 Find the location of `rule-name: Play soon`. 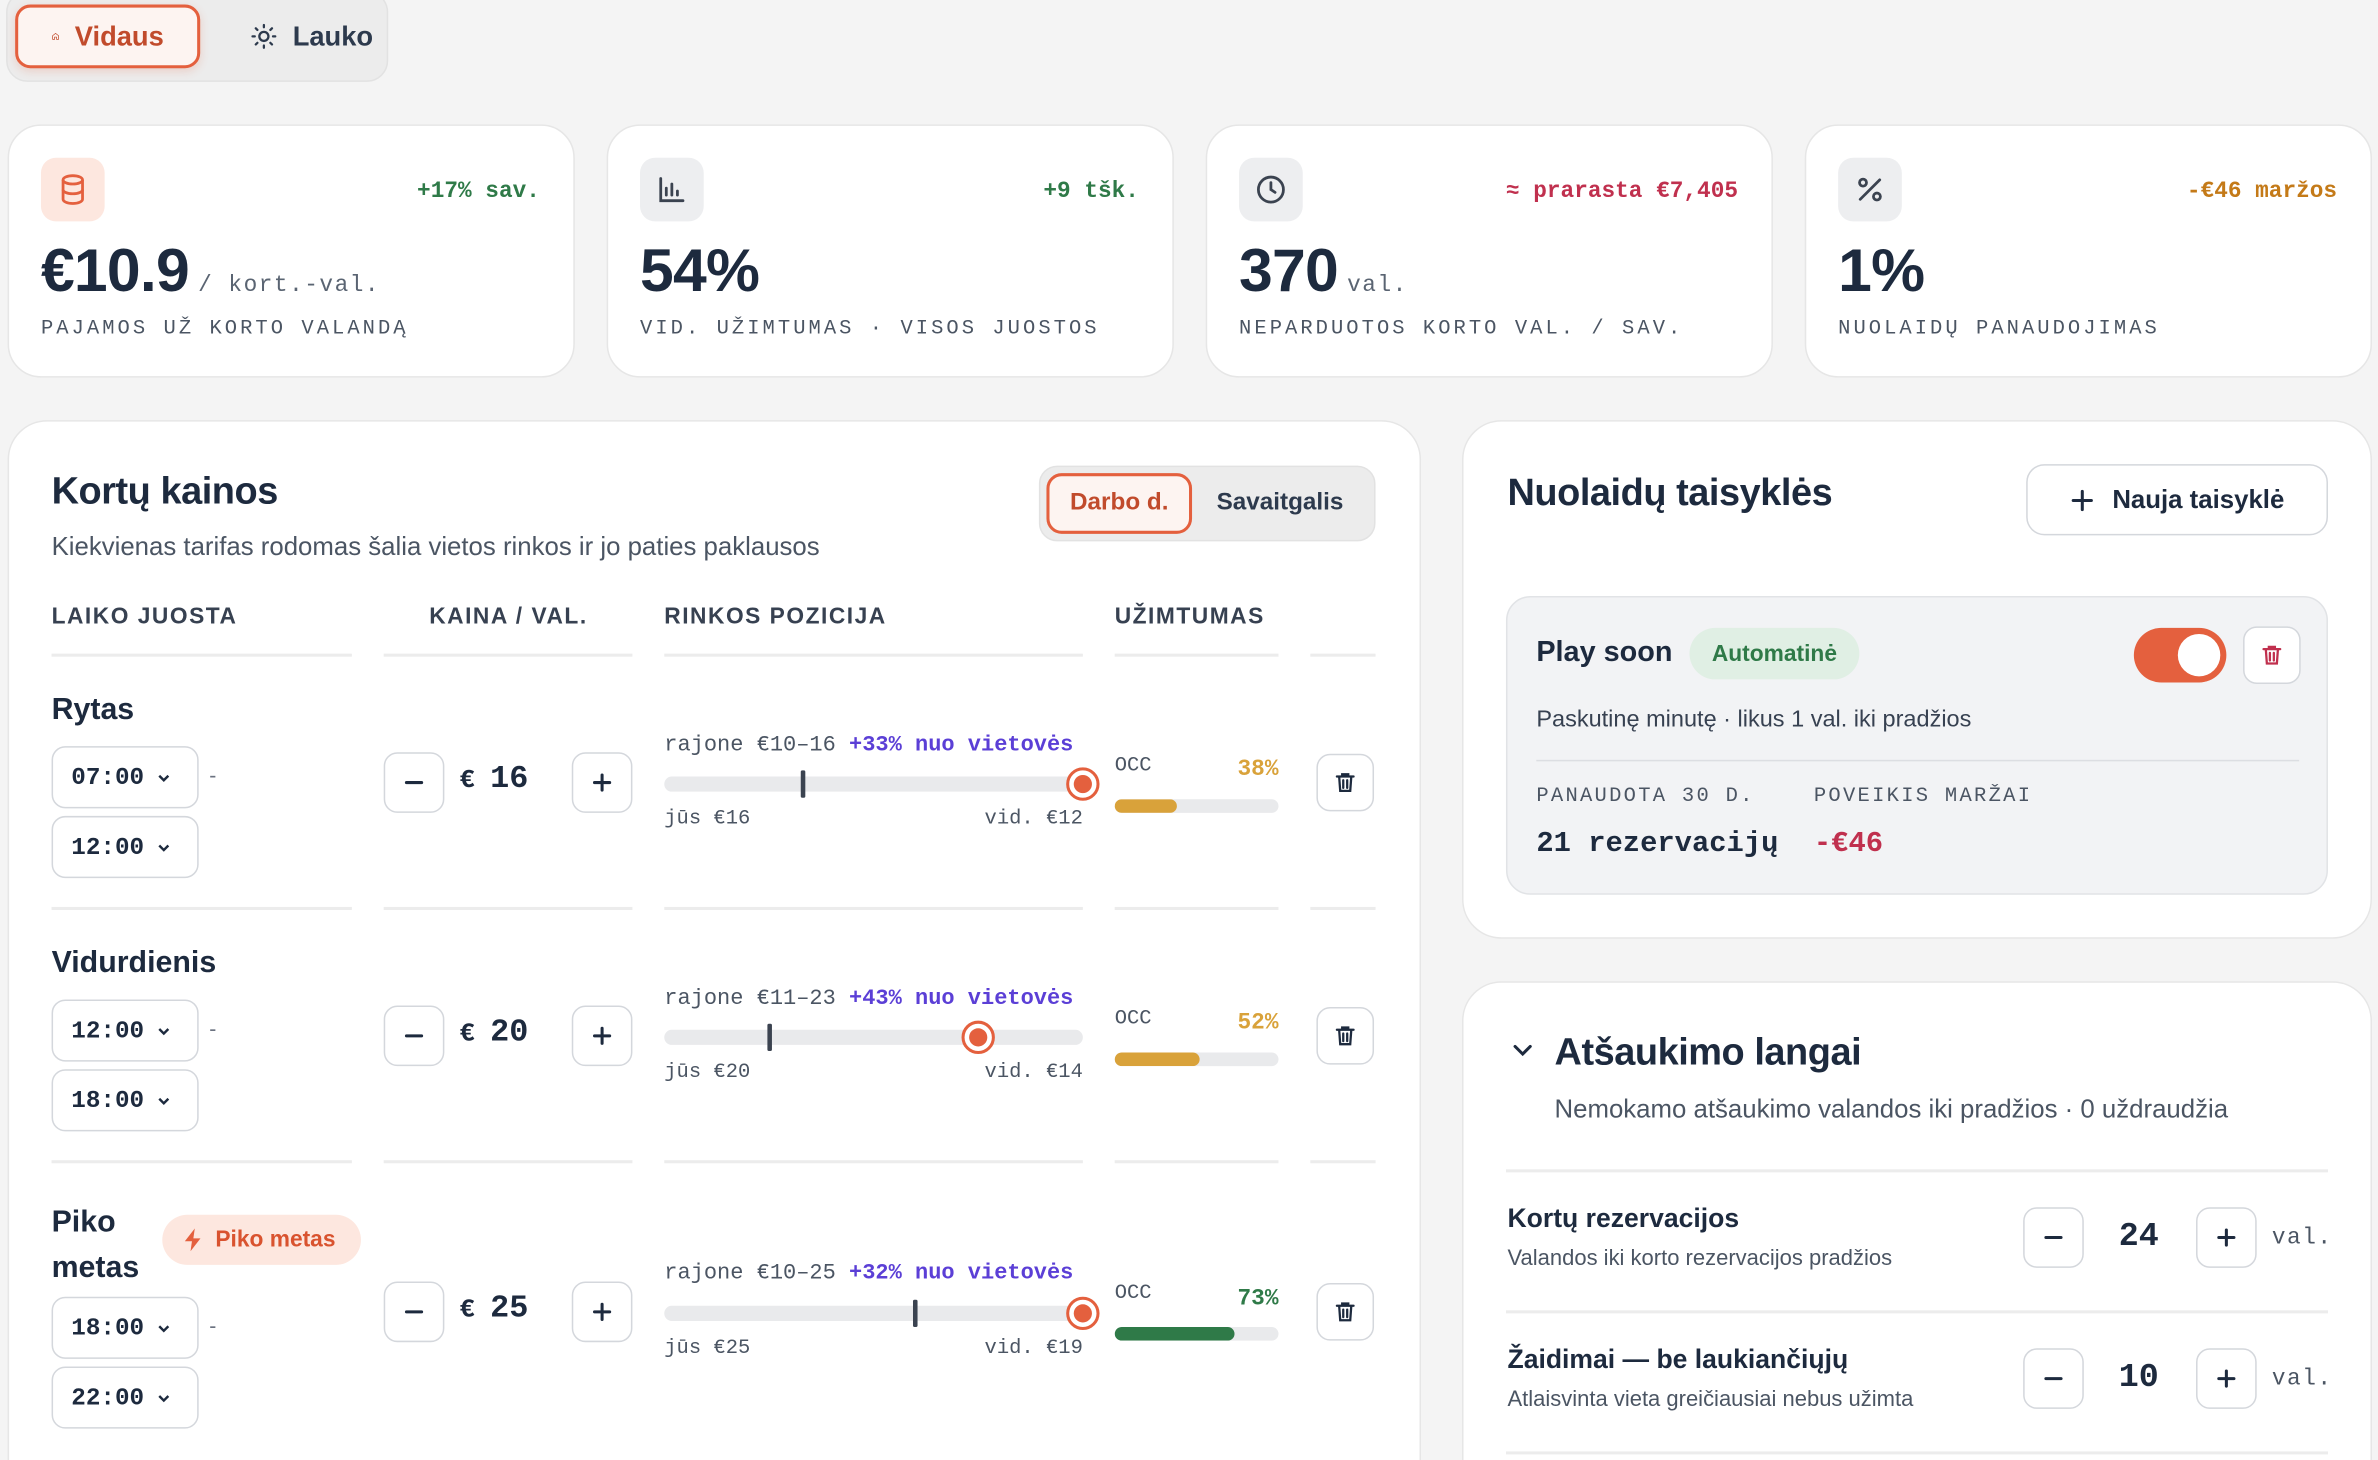

rule-name: Play soon is located at coordinates (1604, 652).